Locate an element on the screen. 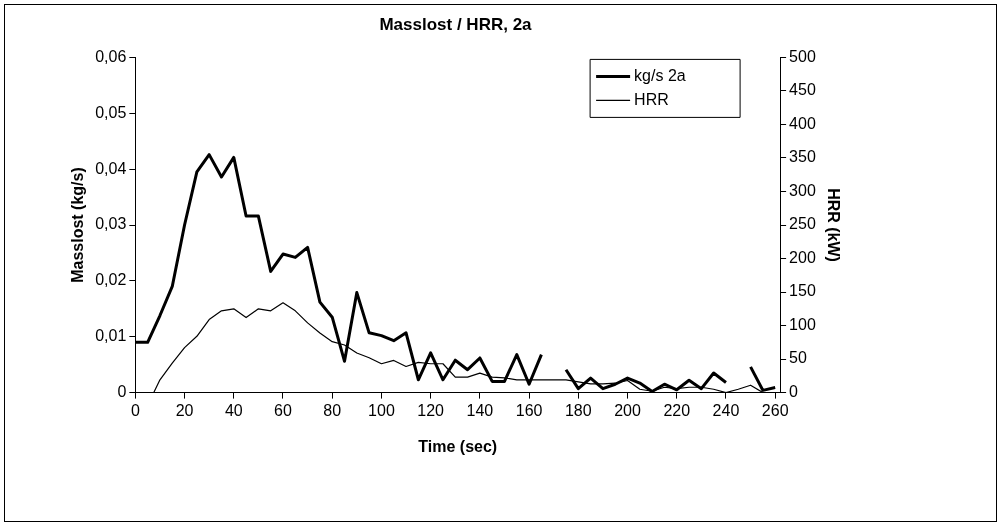 This screenshot has height=528, width=1003. x-tick-label: 240 is located at coordinates (726, 410).